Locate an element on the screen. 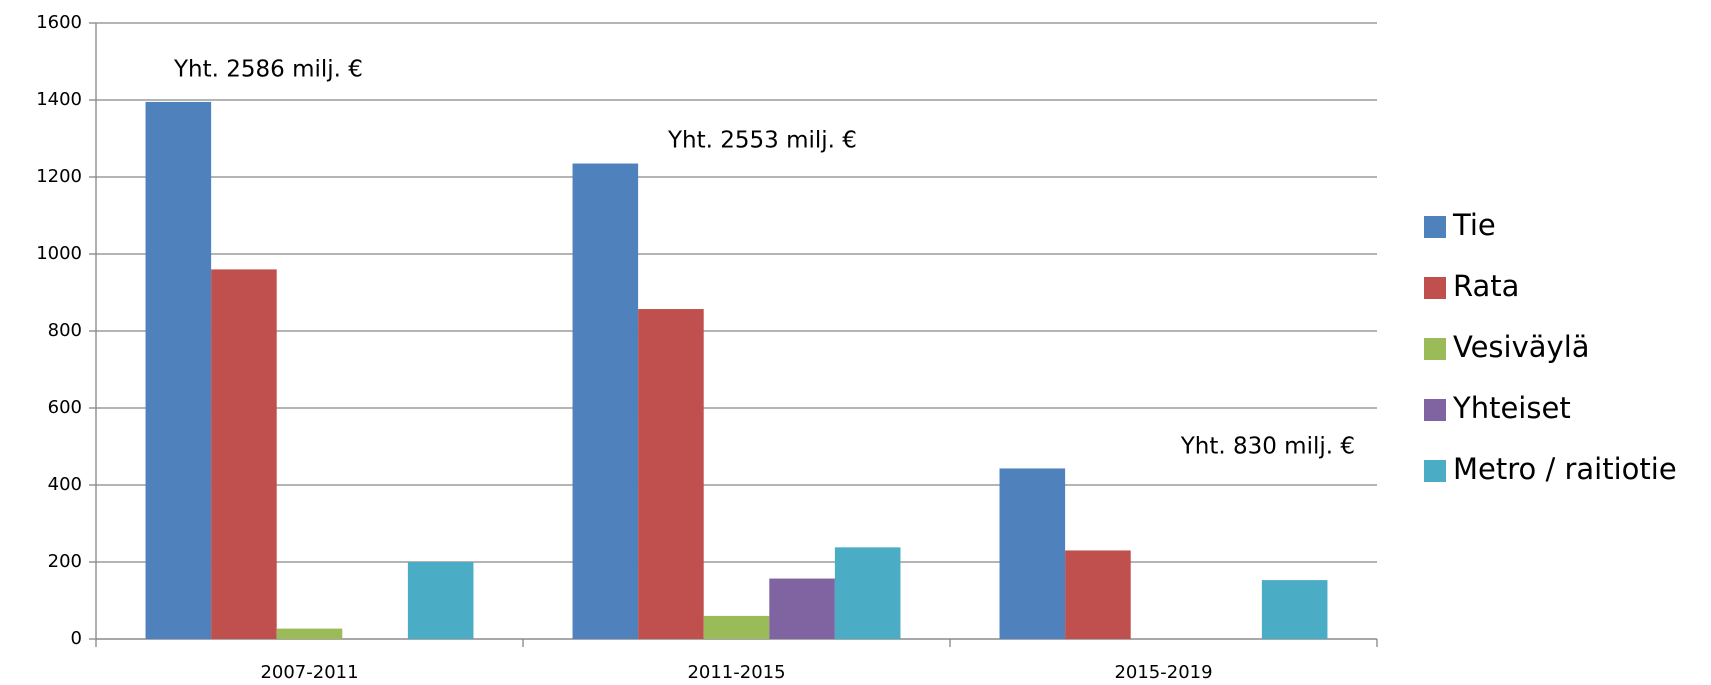  x-tick-label: 2011-2015 is located at coordinates (736, 672).